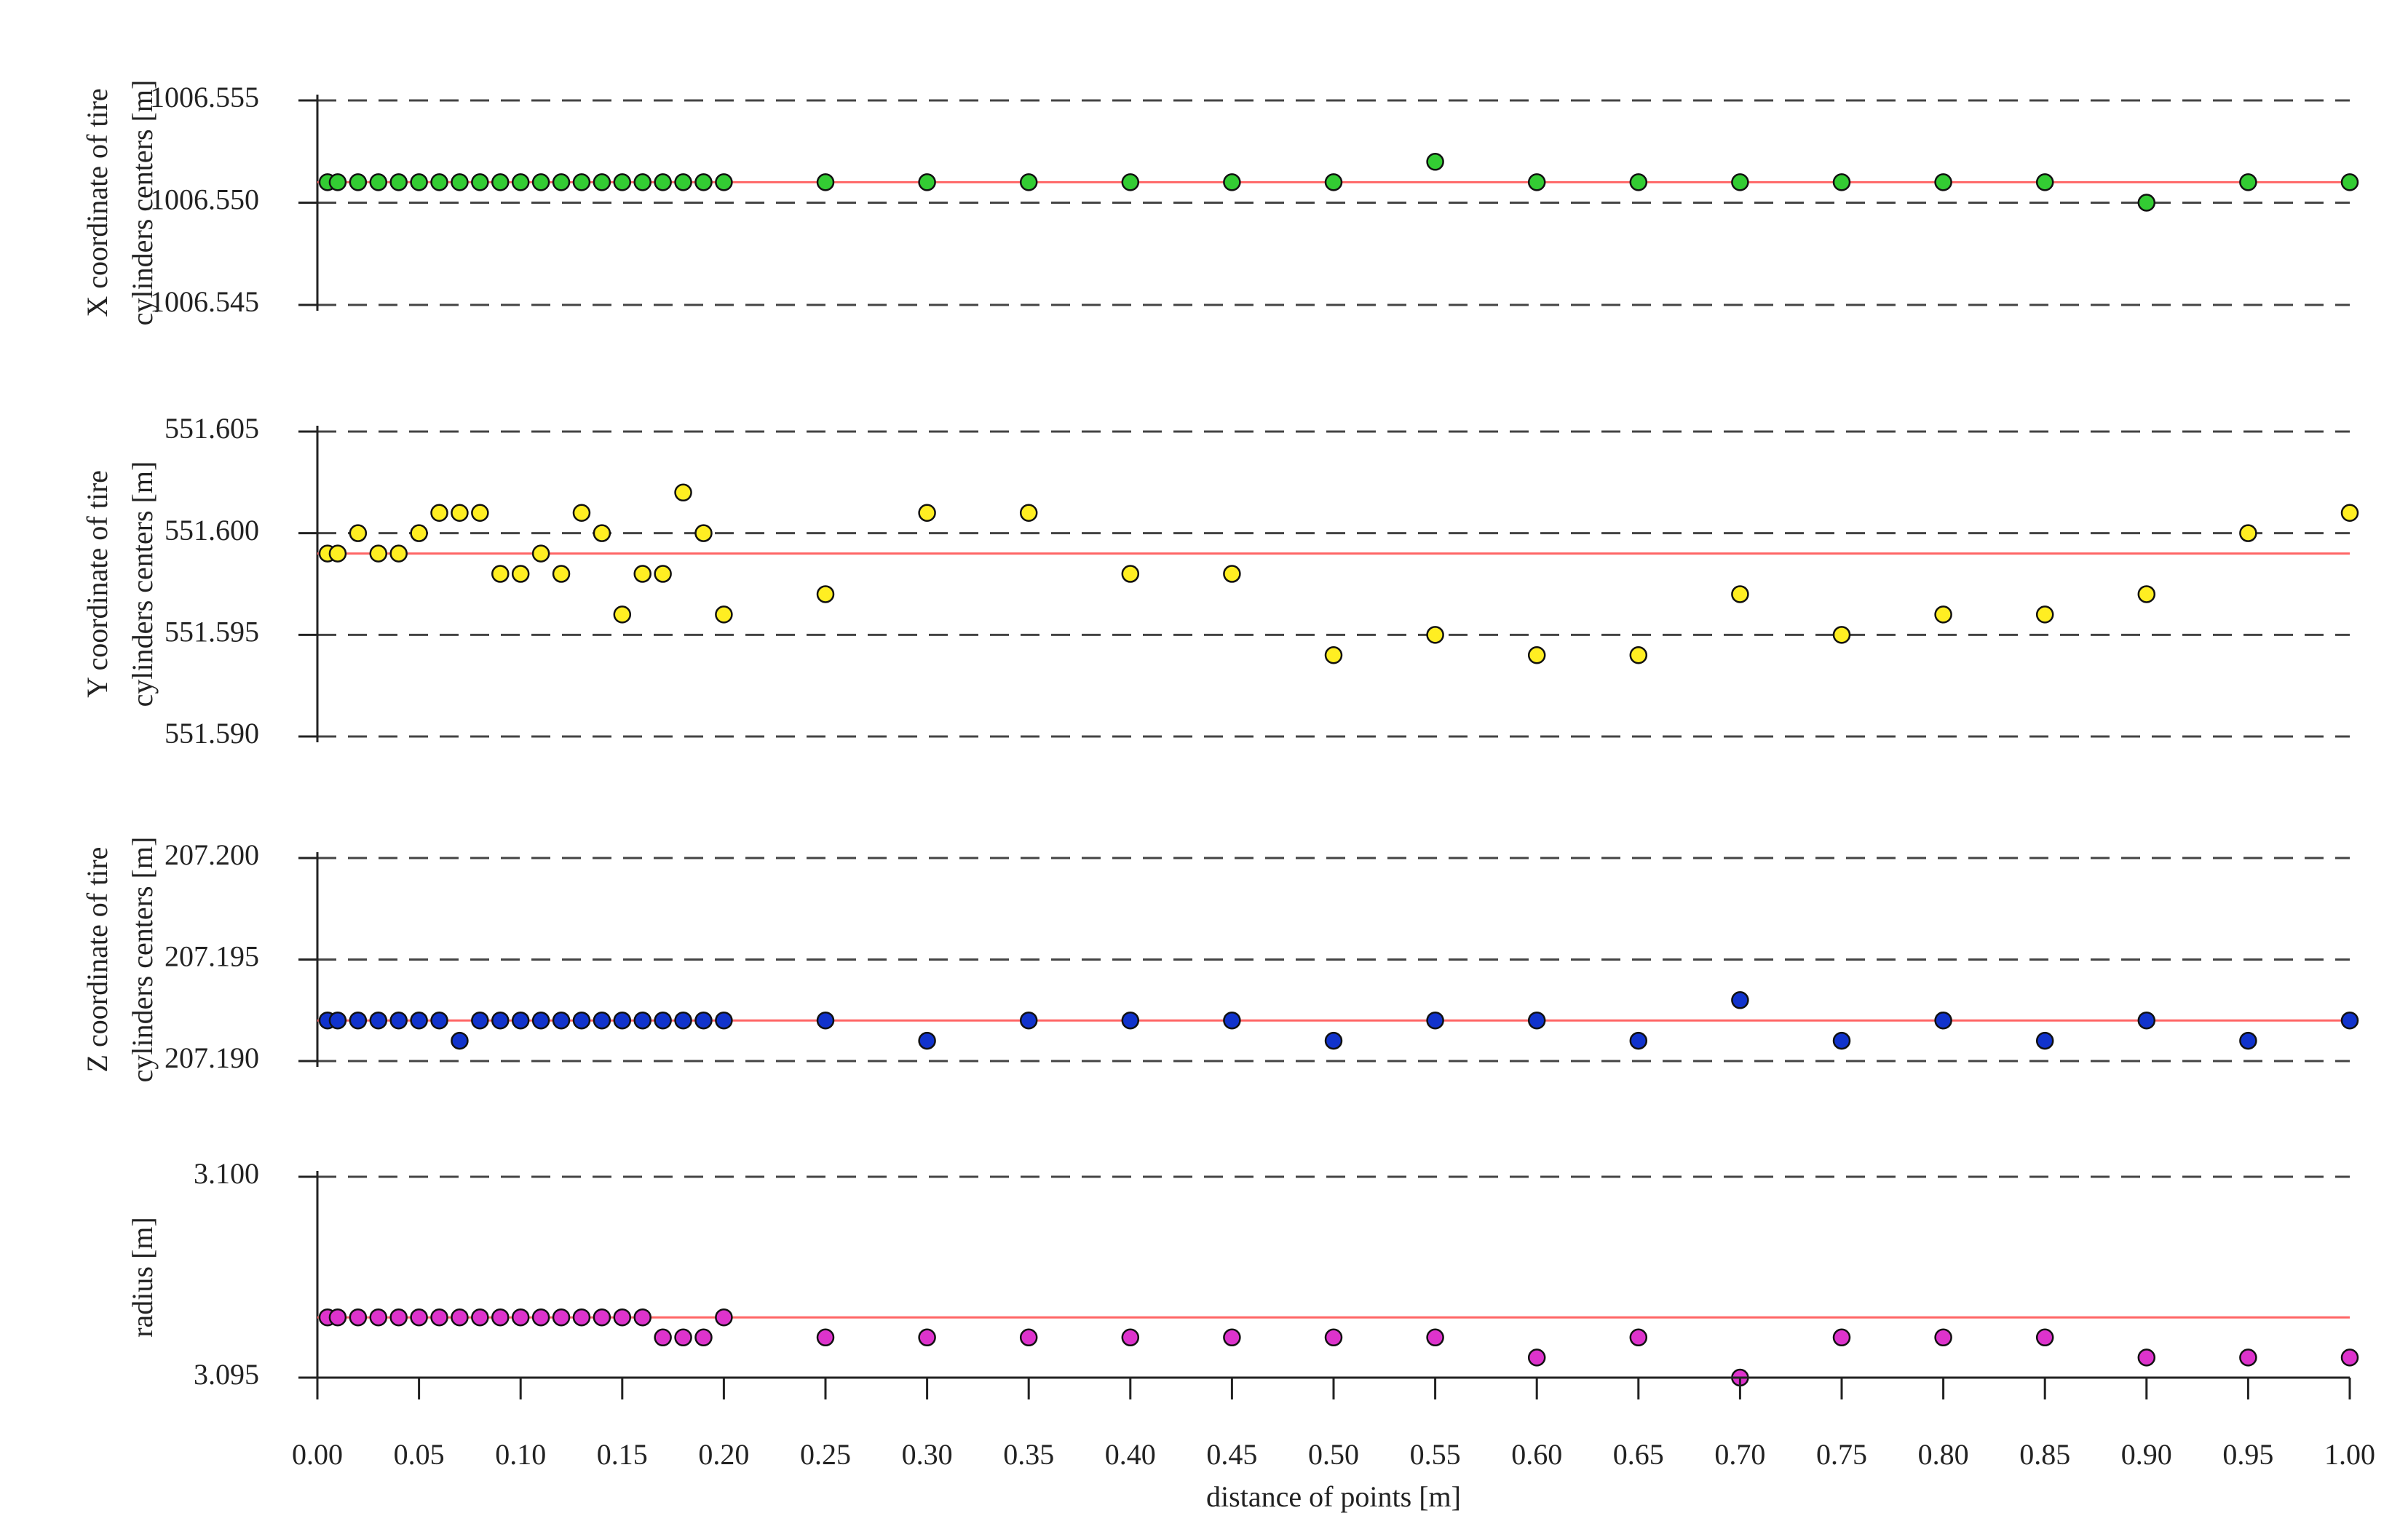 The image size is (2408, 1537). Describe the element at coordinates (2248, 1454) in the screenshot. I see `x-tick-label: 0.95` at that location.